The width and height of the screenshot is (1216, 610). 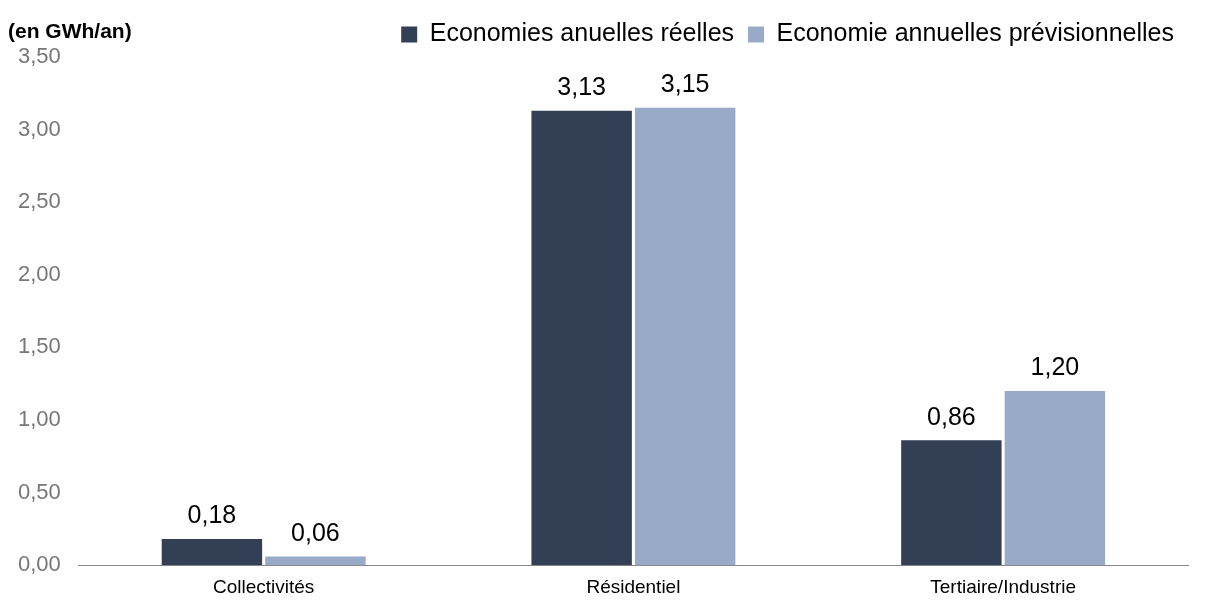 What do you see at coordinates (315, 531) in the screenshot?
I see `data-label: 0,06` at bounding box center [315, 531].